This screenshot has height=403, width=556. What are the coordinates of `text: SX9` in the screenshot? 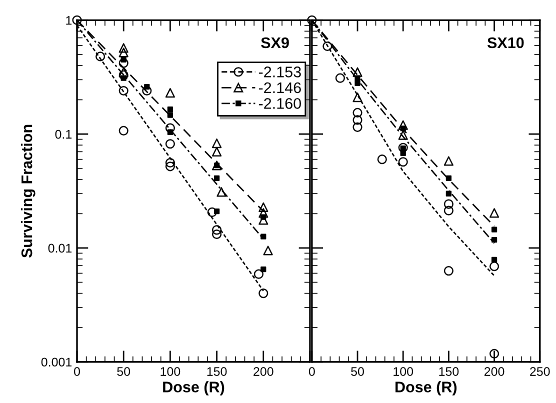 It's located at (275, 42).